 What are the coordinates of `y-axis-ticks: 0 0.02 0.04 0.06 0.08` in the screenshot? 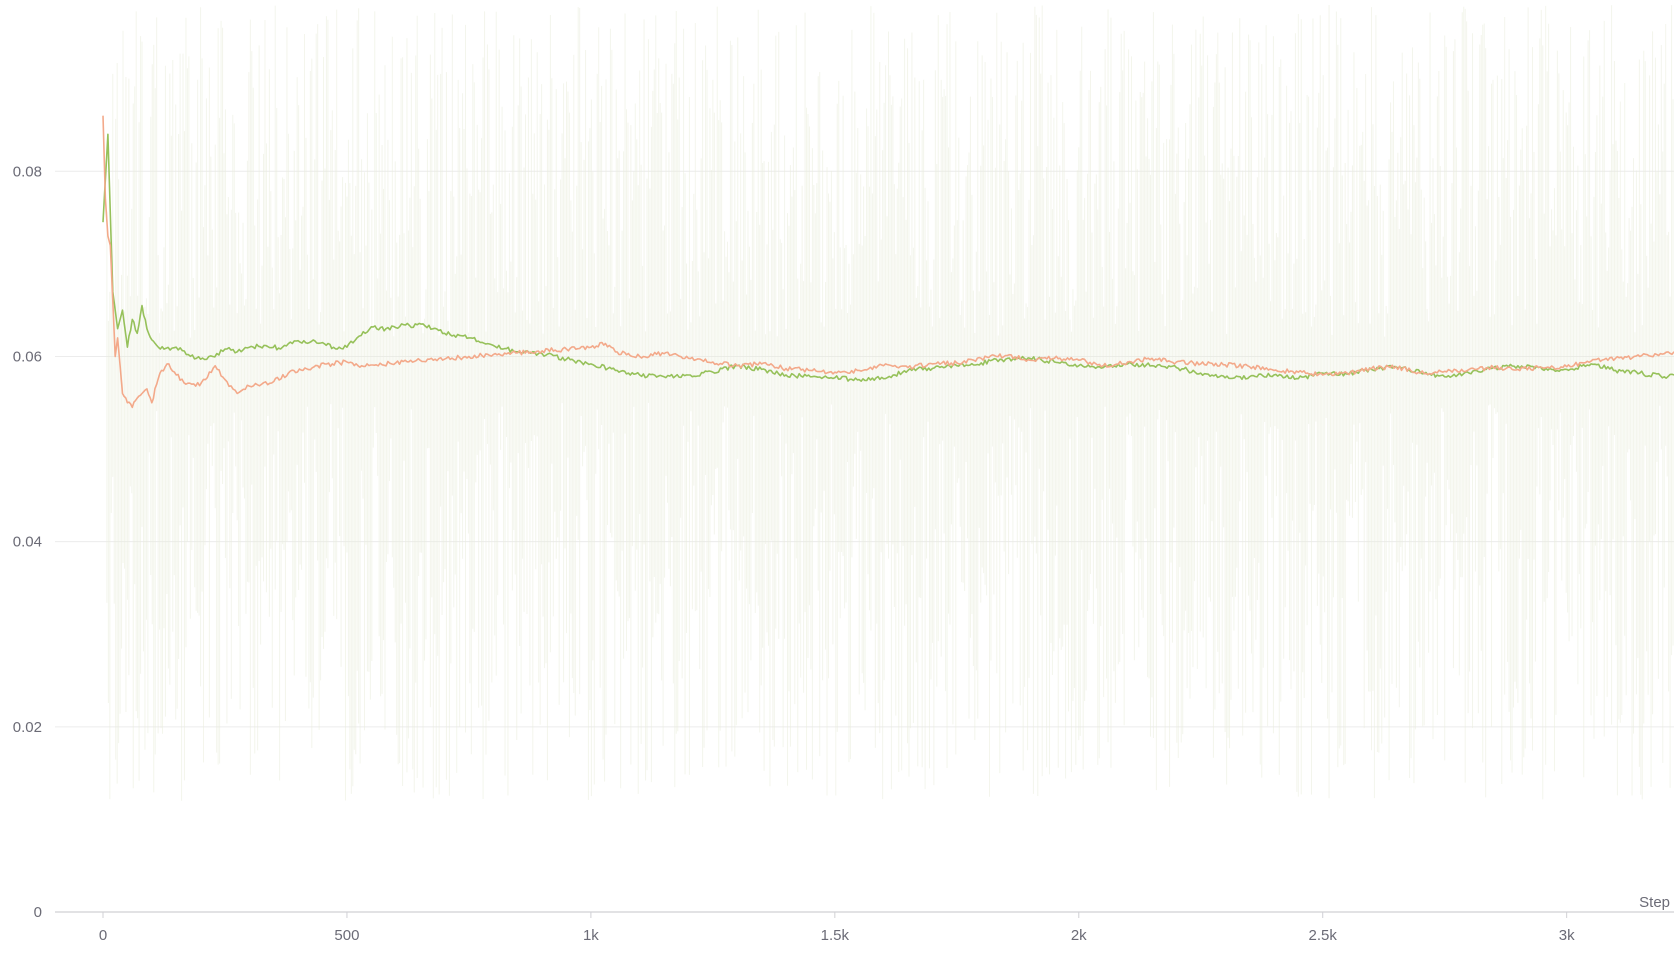 It's located at (27, 542).